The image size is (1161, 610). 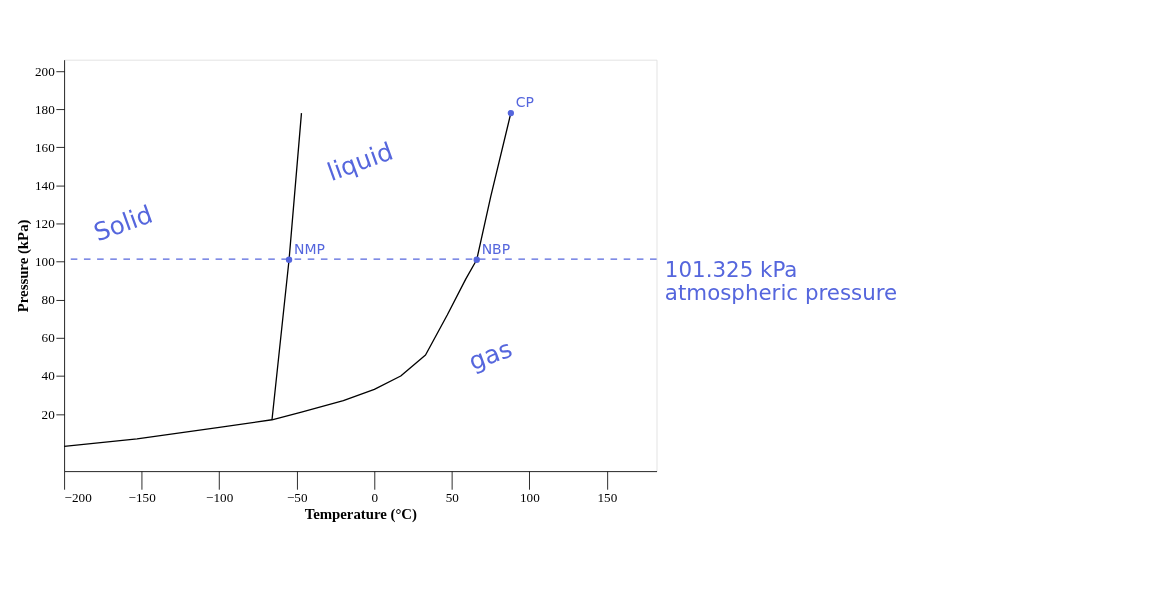 I want to click on x-tick-label: 50, so click(x=452, y=498).